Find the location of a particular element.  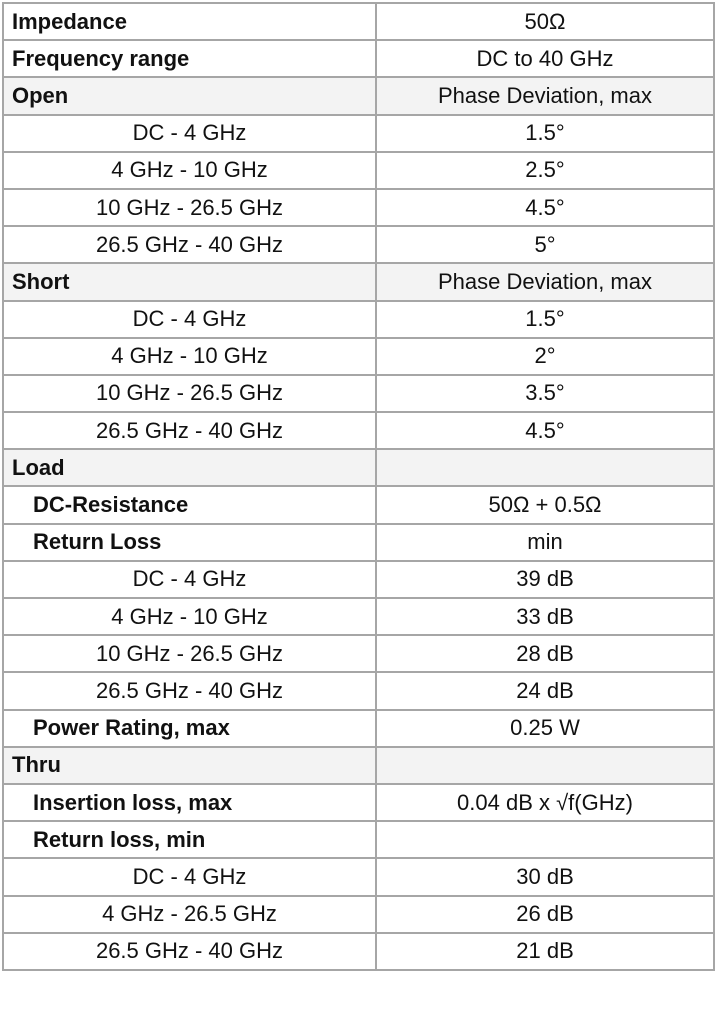

value-cell: 0.25 W is located at coordinates (545, 728).